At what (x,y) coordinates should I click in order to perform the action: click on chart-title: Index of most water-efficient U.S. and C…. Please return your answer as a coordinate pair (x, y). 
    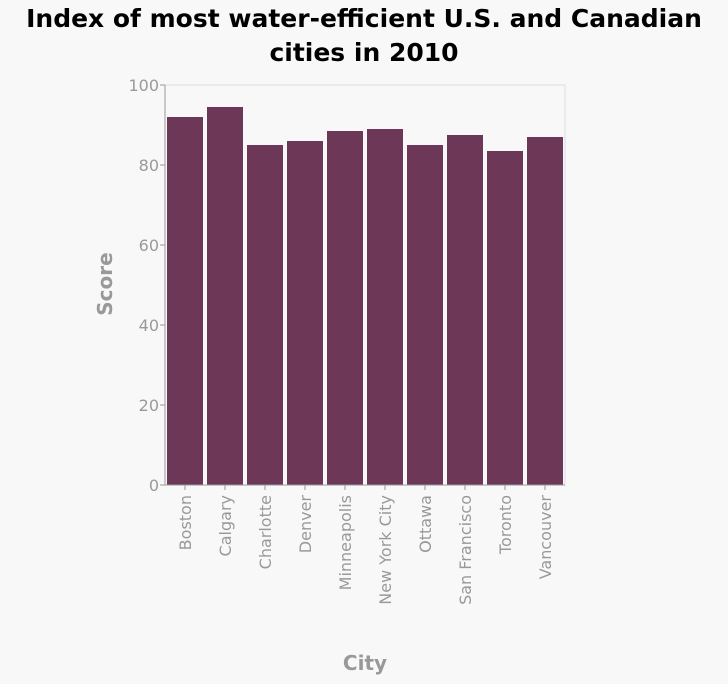
    Looking at the image, I should click on (364, 36).